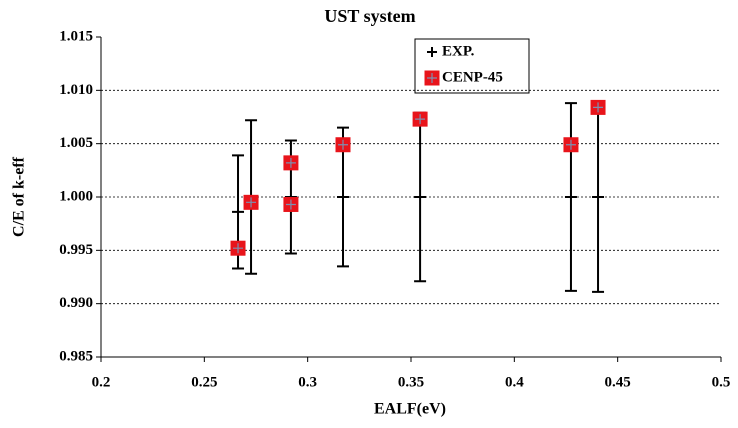 This screenshot has height=428, width=738. Describe the element at coordinates (76, 36) in the screenshot. I see `y-tick-label: 1.015` at that location.